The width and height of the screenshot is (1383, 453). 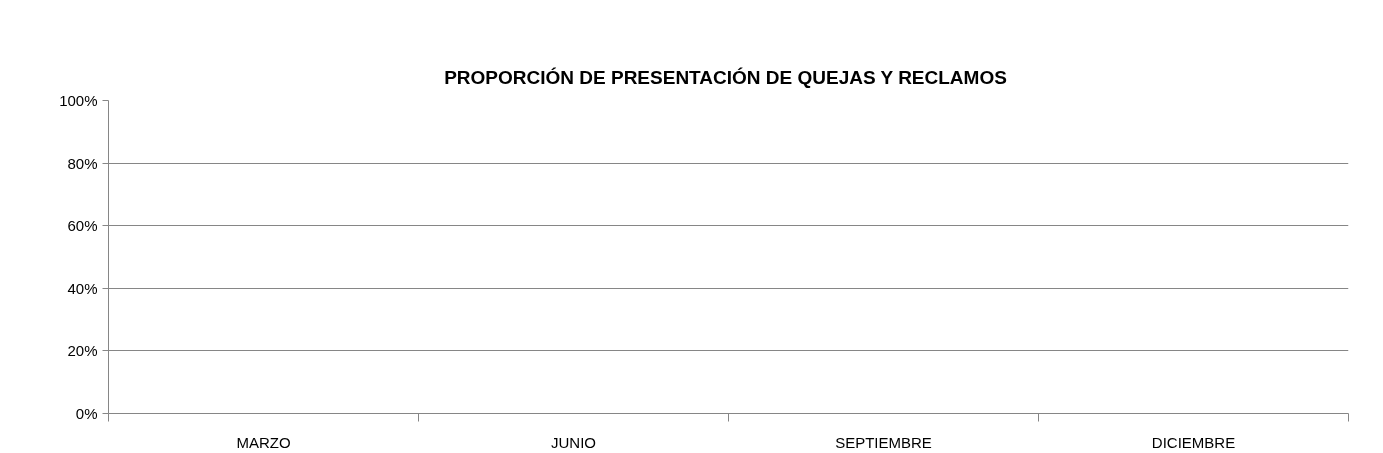 What do you see at coordinates (573, 442) in the screenshot?
I see `x-tick-label: JUNIO` at bounding box center [573, 442].